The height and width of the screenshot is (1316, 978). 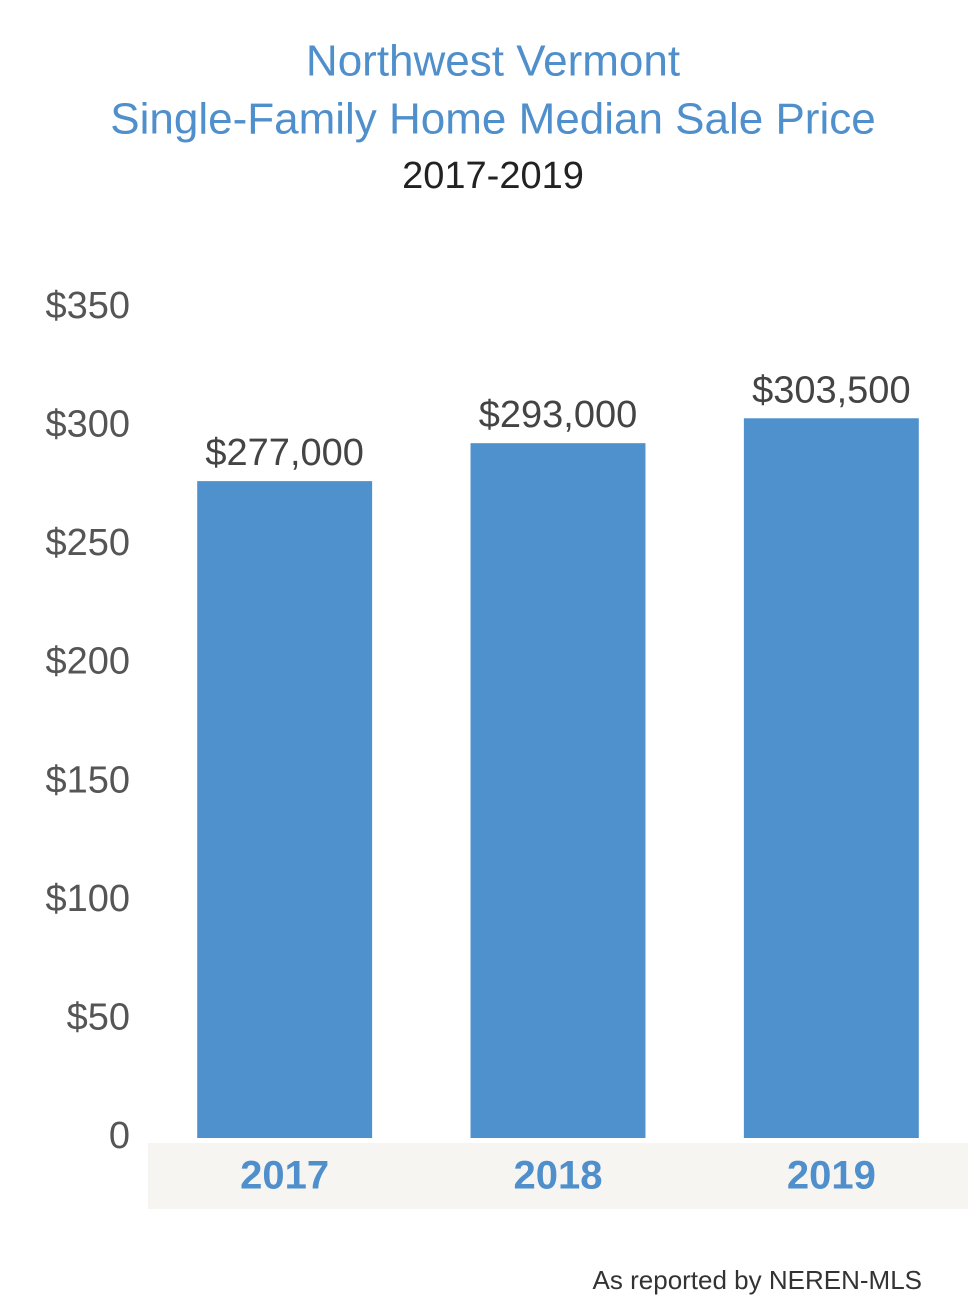 I want to click on chart-title: Single-Family Home Median Sale Price, so click(x=492, y=119).